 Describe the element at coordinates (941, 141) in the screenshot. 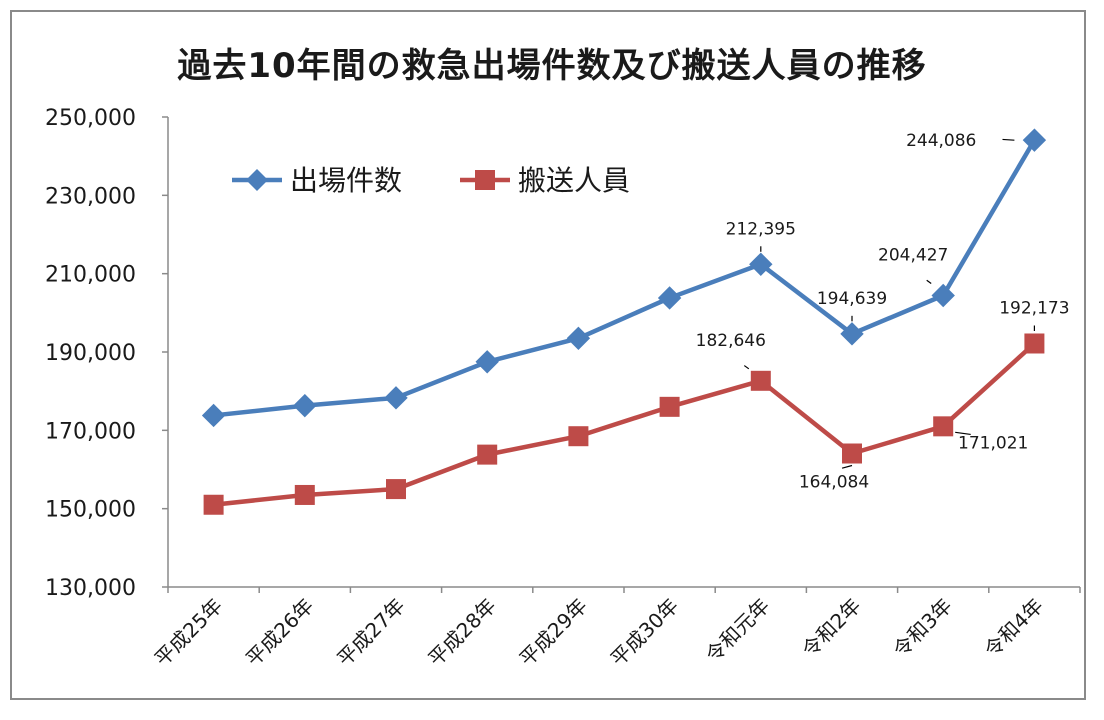

I see `data-label: 244,086` at that location.